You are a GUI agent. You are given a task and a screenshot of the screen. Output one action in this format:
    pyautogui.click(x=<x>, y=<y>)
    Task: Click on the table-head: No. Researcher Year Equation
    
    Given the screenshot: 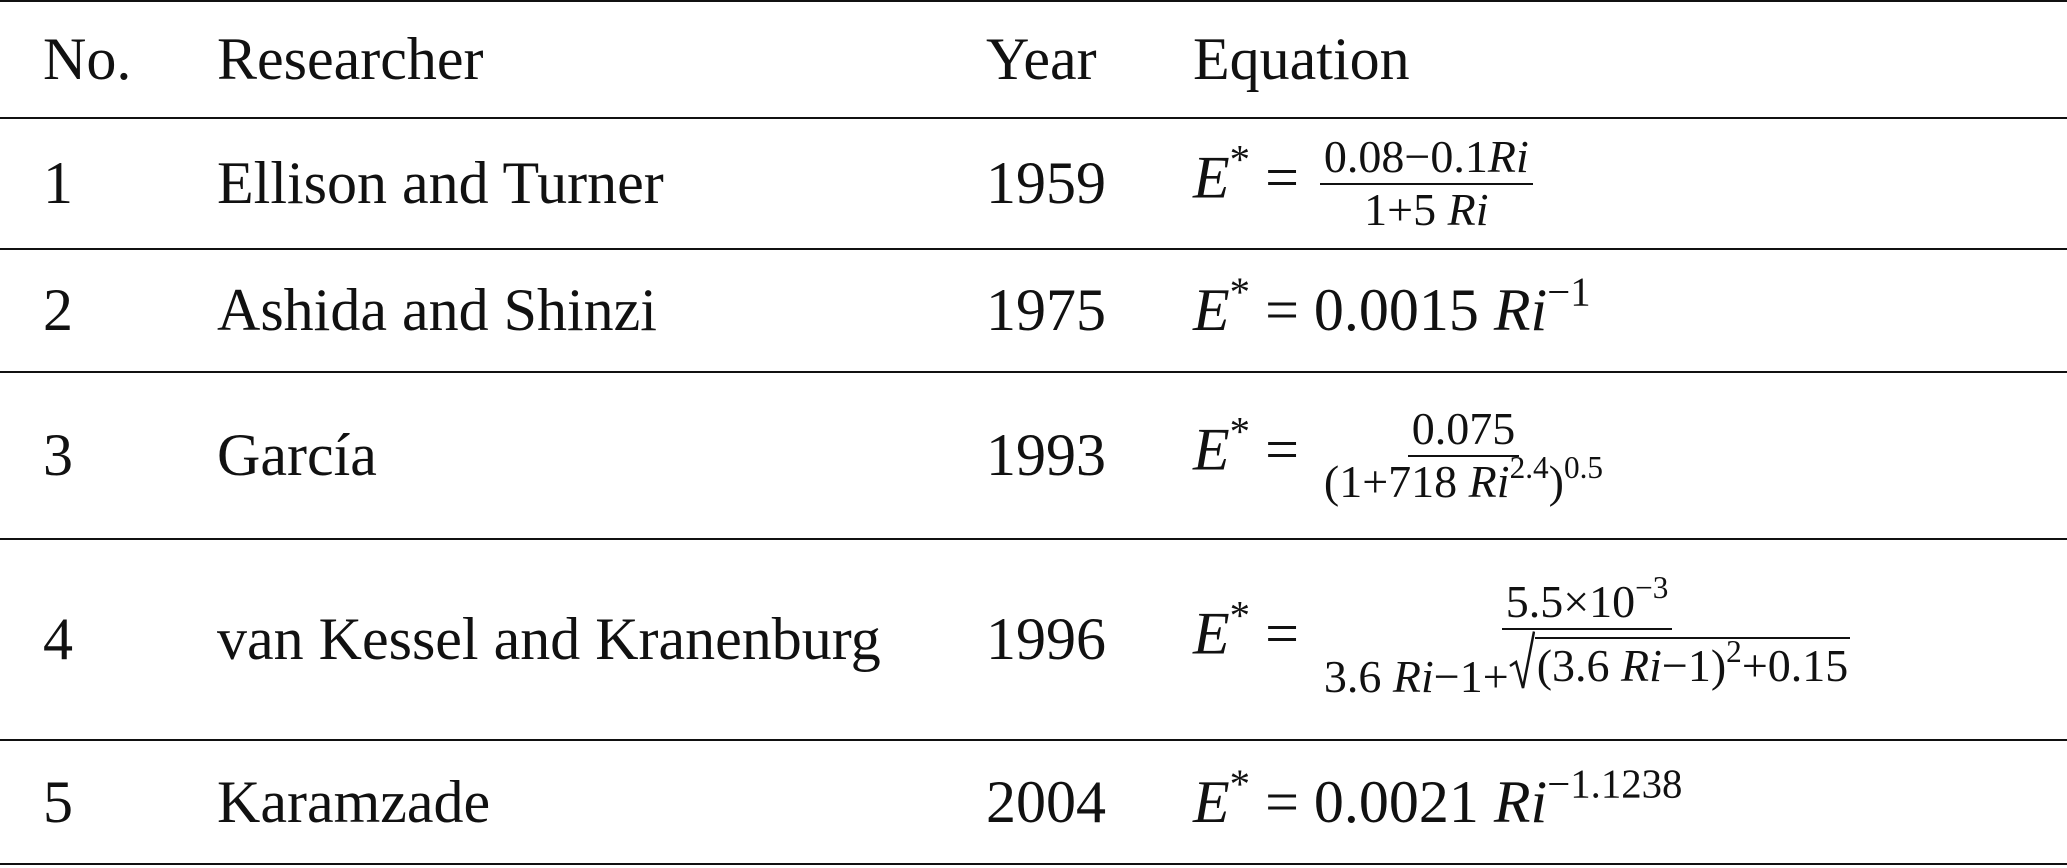 What is the action you would take?
    pyautogui.click(x=1033, y=59)
    